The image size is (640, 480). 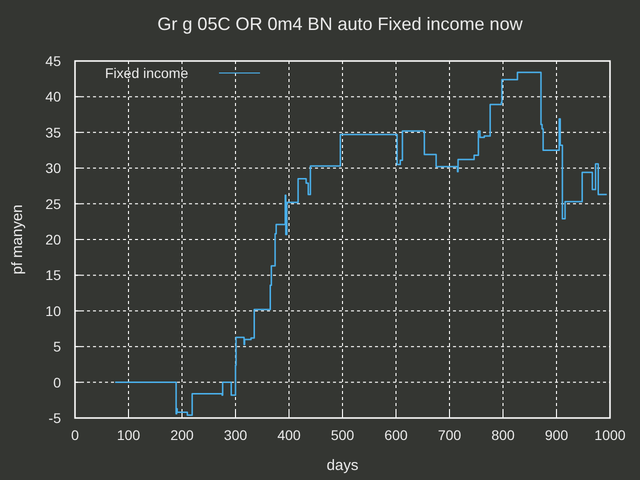 What do you see at coordinates (57, 346) in the screenshot?
I see `y-tick-label: 5` at bounding box center [57, 346].